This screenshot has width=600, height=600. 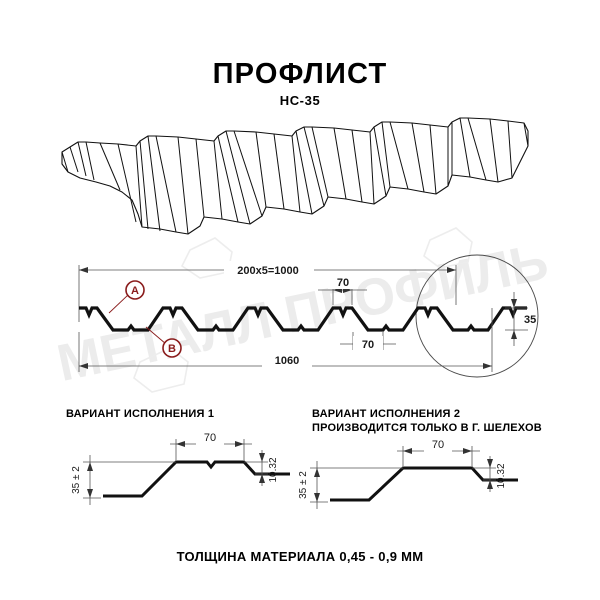 What do you see at coordinates (501, 475) in the screenshot?
I see `variant-2-thickness-label: 10.32` at bounding box center [501, 475].